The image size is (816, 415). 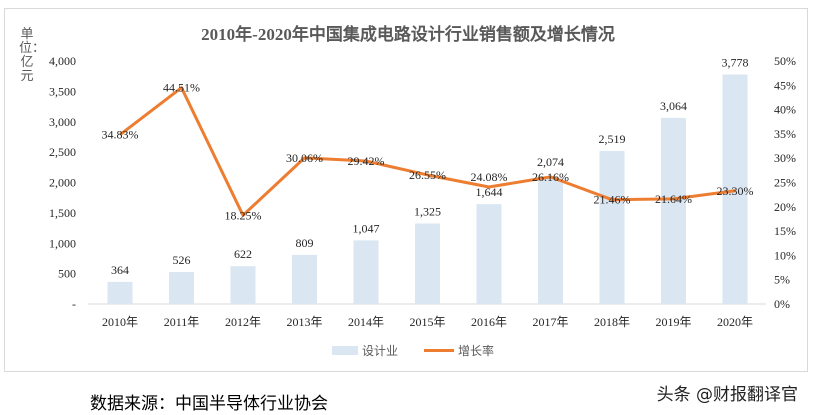 I want to click on y-tick-label: 4,000, so click(x=62, y=61).